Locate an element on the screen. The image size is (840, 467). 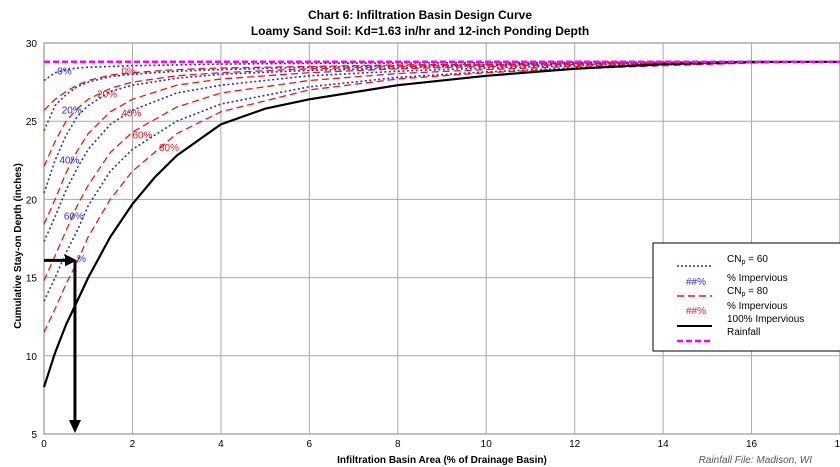
x-tick-label: 6 is located at coordinates (310, 444).